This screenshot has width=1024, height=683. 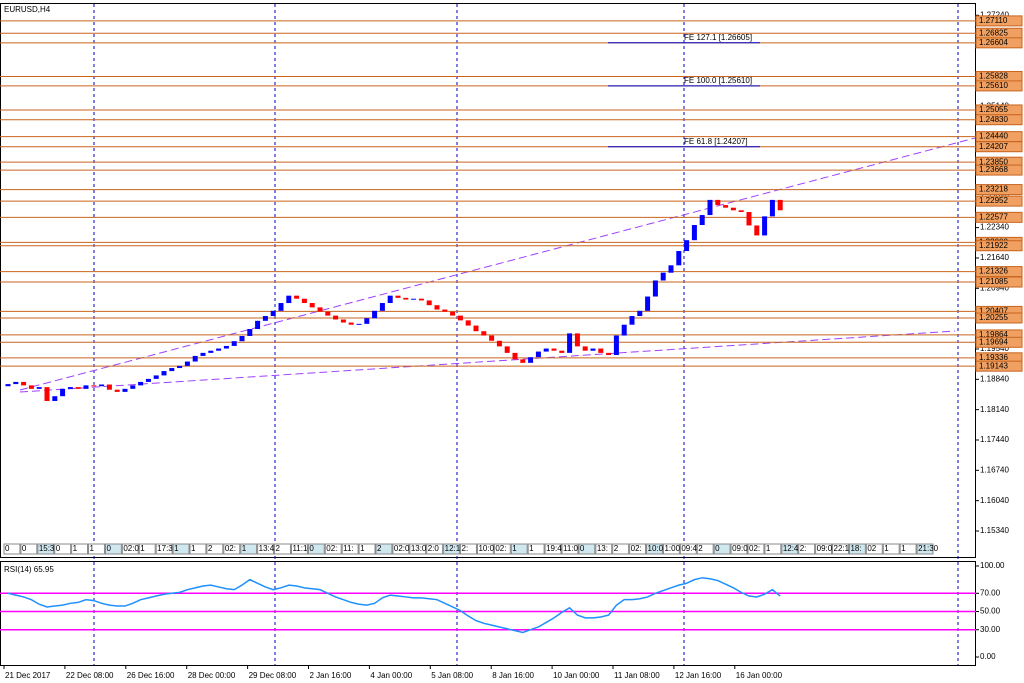 What do you see at coordinates (273, 675) in the screenshot?
I see `x-tick-label: 29 Dec 08:00` at bounding box center [273, 675].